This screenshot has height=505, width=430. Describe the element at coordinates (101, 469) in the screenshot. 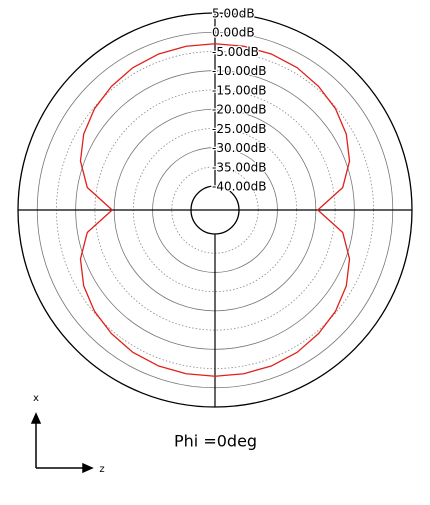

I see `horizontal-axis-label: z` at that location.